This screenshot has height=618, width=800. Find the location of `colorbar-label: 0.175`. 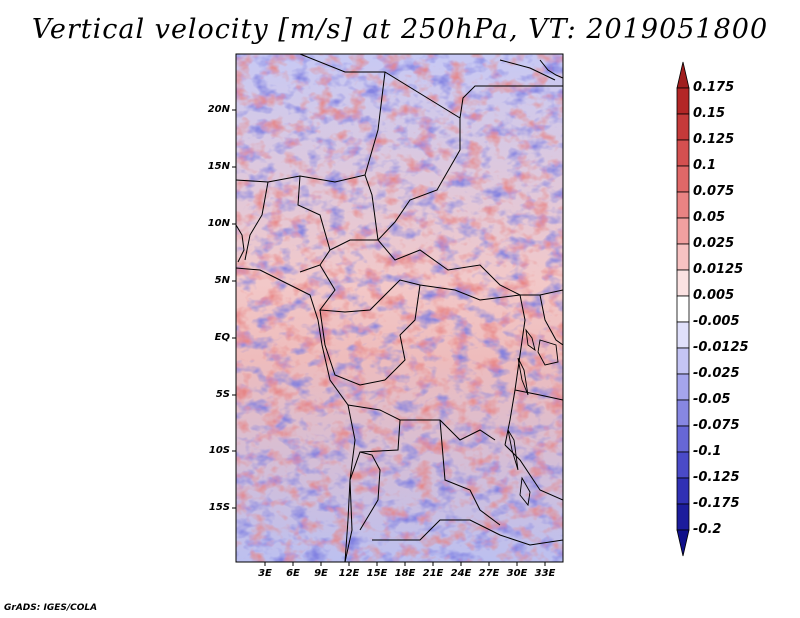

colorbar-label: 0.175 is located at coordinates (714, 87).